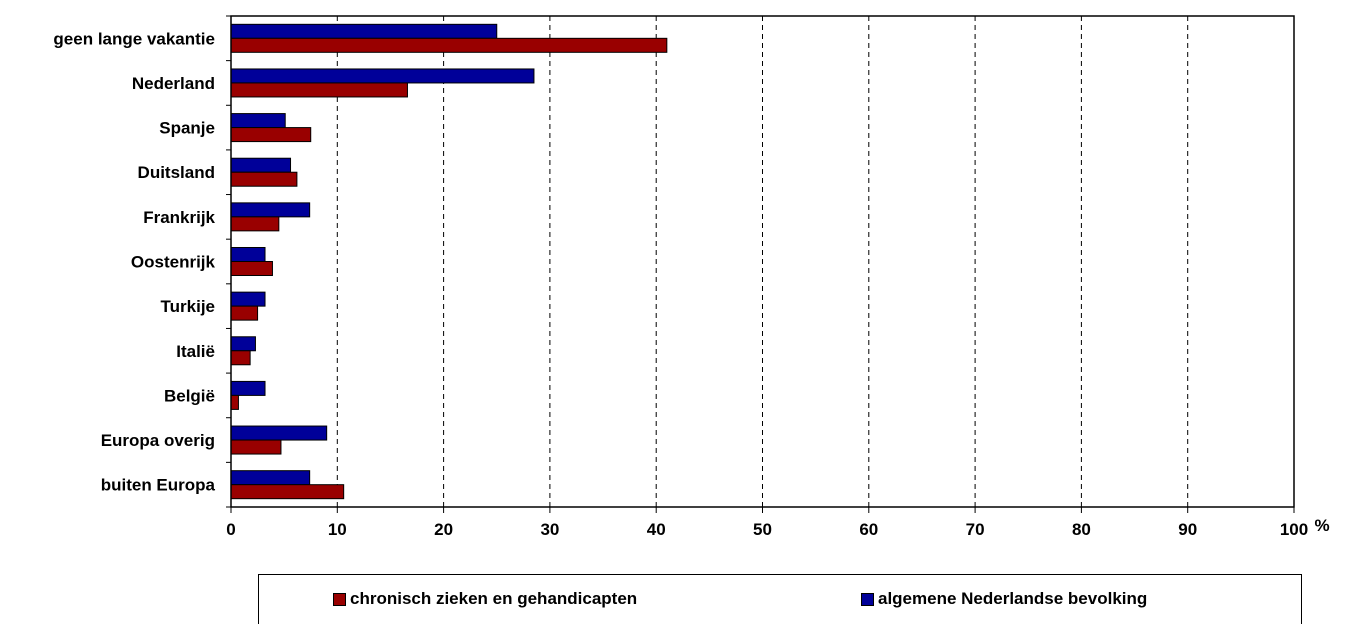 Image resolution: width=1349 pixels, height=624 pixels. I want to click on x-unit-label: %, so click(1321, 525).